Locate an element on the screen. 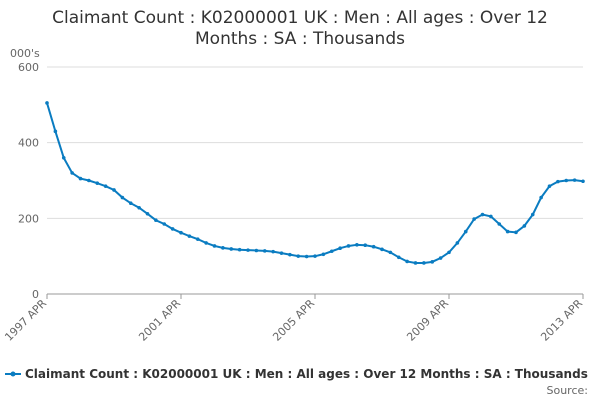 The width and height of the screenshot is (600, 400). y-tick-label: 400 is located at coordinates (28, 143).